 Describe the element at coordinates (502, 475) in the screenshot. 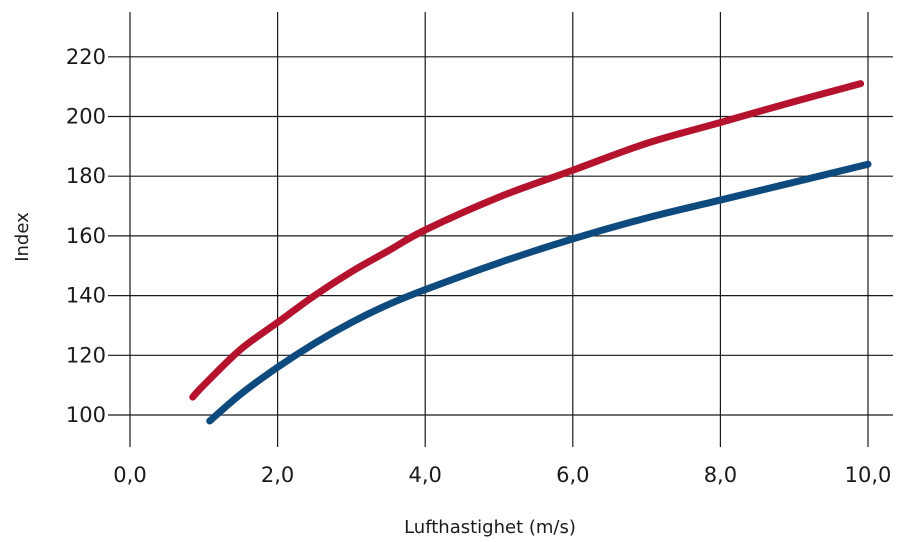

I see `x-tick-labels: 0,0 2,0 4,0 6,0 8,0 10,0` at that location.